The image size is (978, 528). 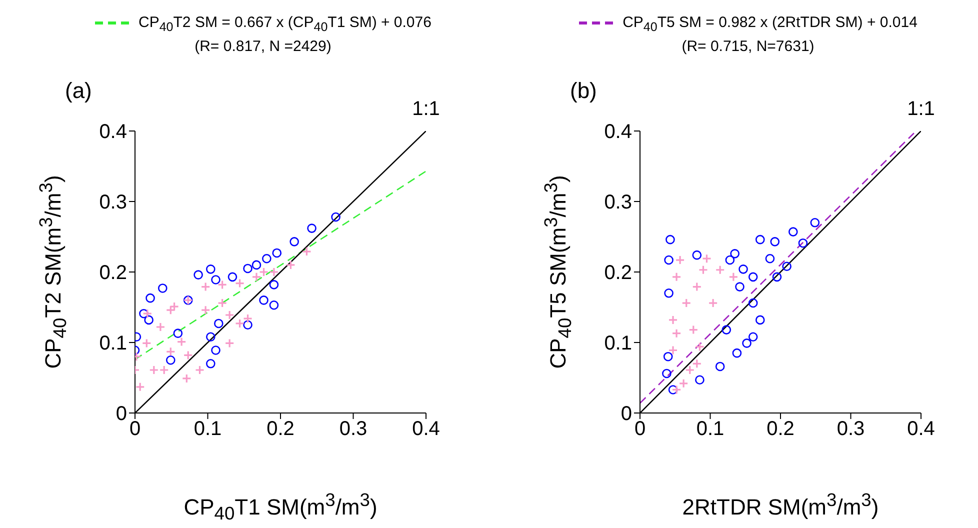 What do you see at coordinates (583, 91) in the screenshot?
I see `text: (b)` at bounding box center [583, 91].